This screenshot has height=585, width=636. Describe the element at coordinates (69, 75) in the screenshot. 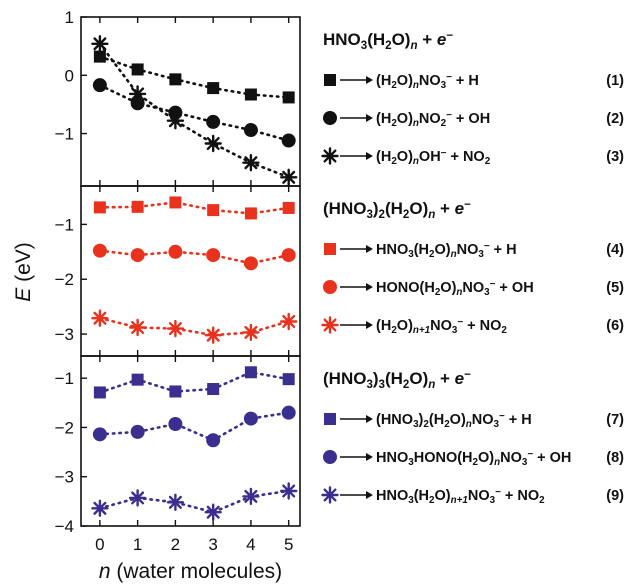

I see `y-tick-label: 0` at that location.